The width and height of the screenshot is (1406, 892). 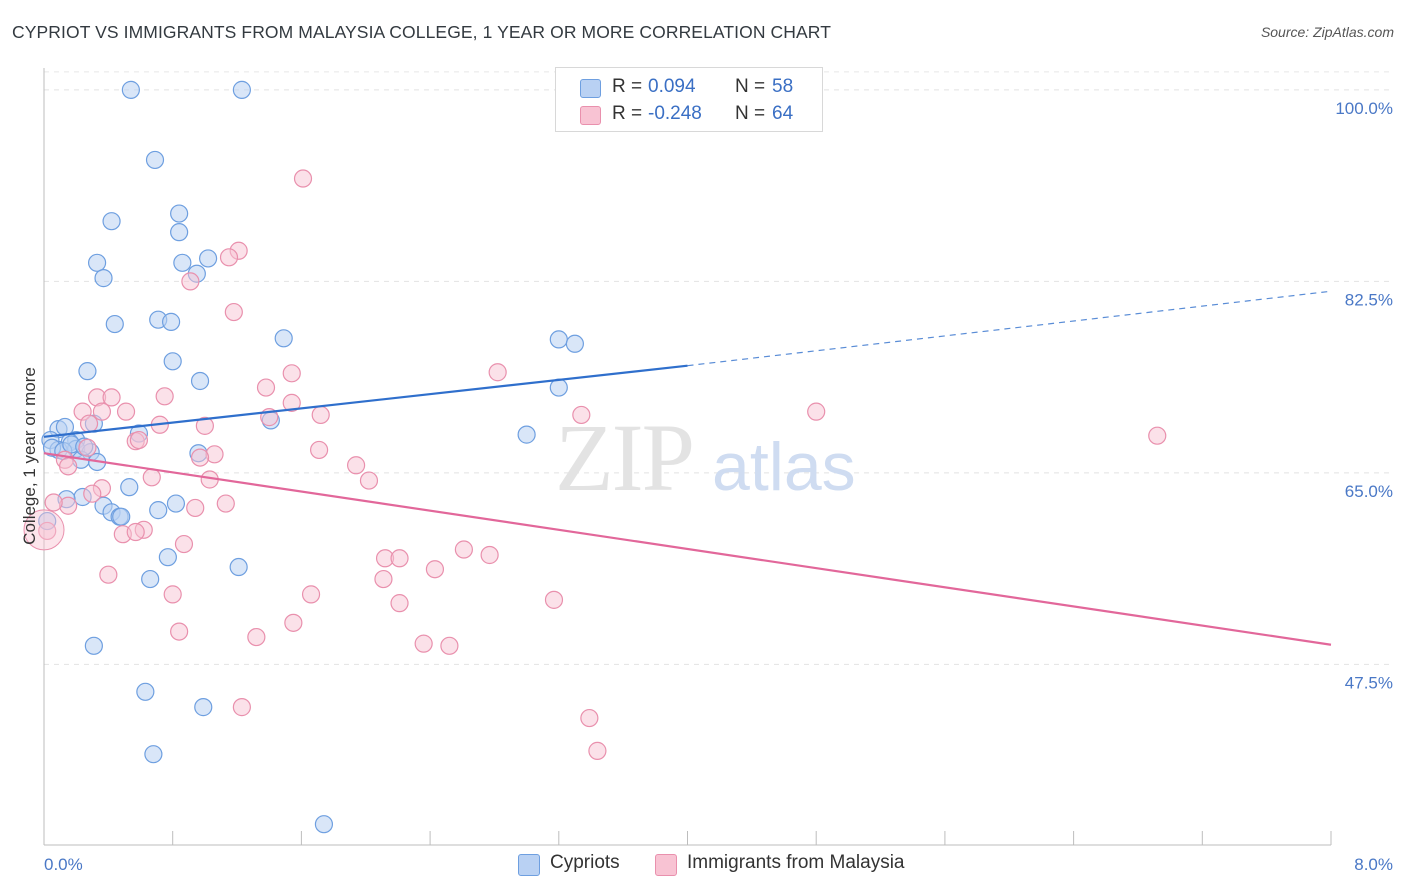 I want to click on y-tick-label: 47.5%, so click(x=1369, y=682).